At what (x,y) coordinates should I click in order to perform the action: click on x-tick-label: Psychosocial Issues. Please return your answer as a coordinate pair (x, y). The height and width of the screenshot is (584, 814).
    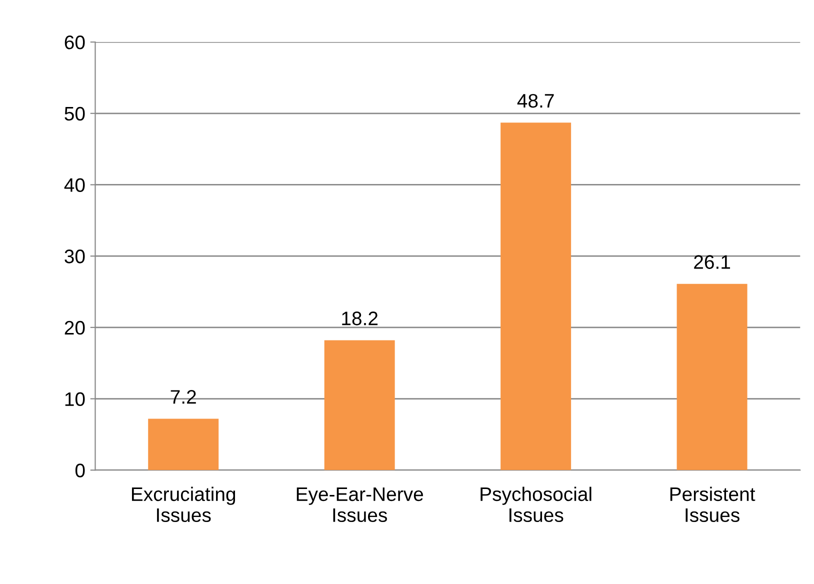
    Looking at the image, I should click on (536, 504).